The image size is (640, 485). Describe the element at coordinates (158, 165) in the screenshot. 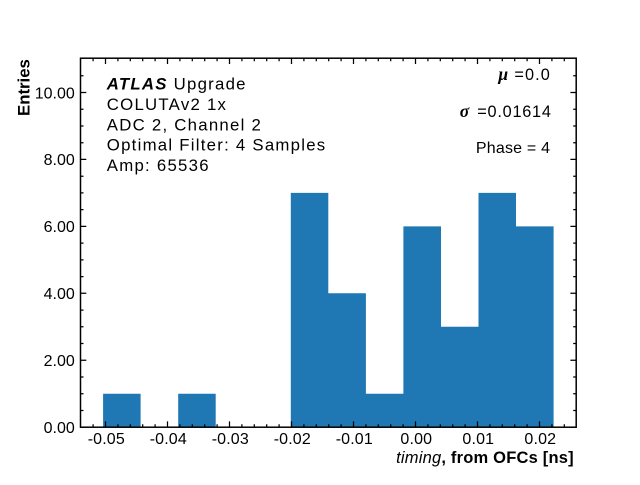

I see `svg-text: Amp: 65536` at that location.